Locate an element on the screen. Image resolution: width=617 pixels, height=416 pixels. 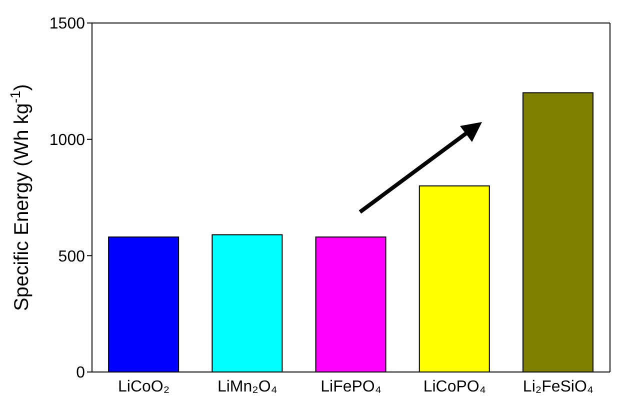
x-tick-label: LiCoPO₄ is located at coordinates (454, 387).